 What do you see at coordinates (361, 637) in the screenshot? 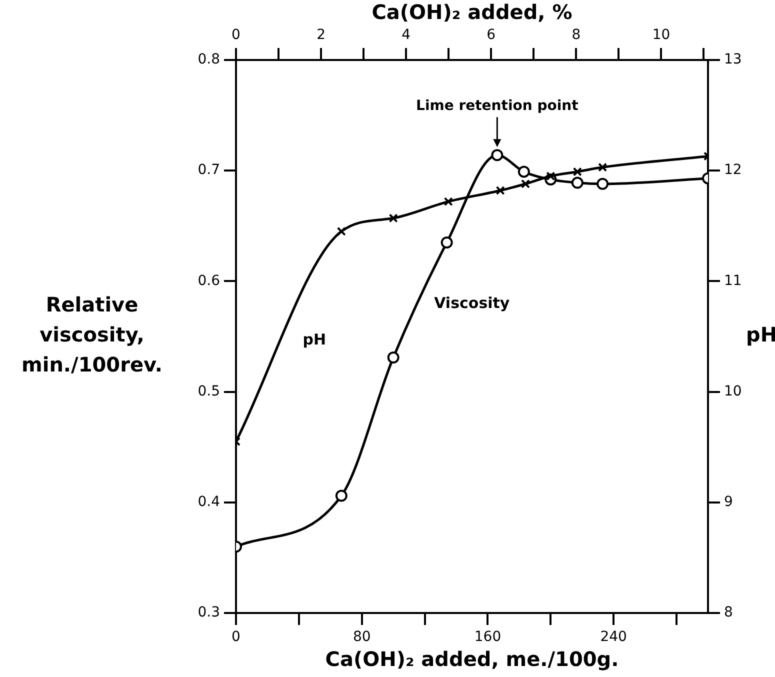
I see `x-tick-label: 80` at bounding box center [361, 637].